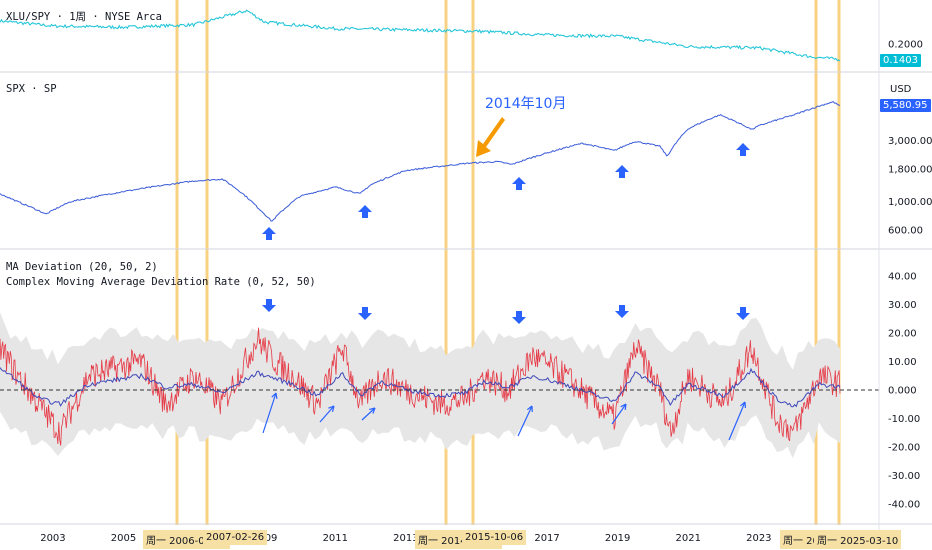  Describe the element at coordinates (902, 305) in the screenshot. I see `deviation-tick-1: 30.00` at that location.